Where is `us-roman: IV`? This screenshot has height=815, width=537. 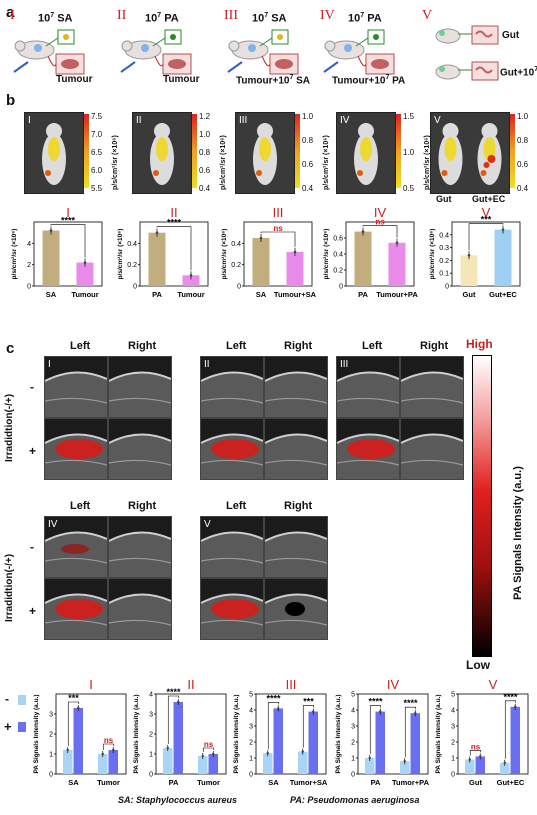
us-roman: IV is located at coordinates (53, 524).